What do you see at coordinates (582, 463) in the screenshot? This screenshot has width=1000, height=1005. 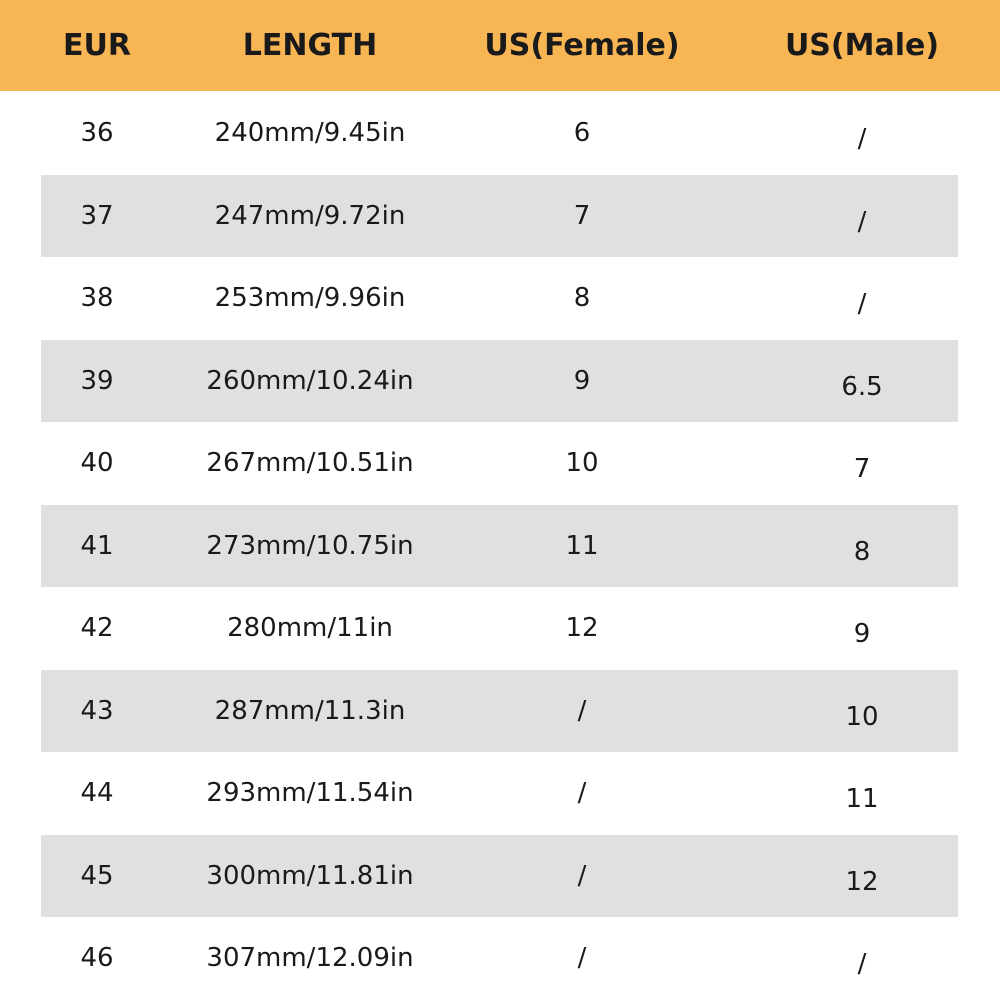 I see `cell-us-female: 10` at bounding box center [582, 463].